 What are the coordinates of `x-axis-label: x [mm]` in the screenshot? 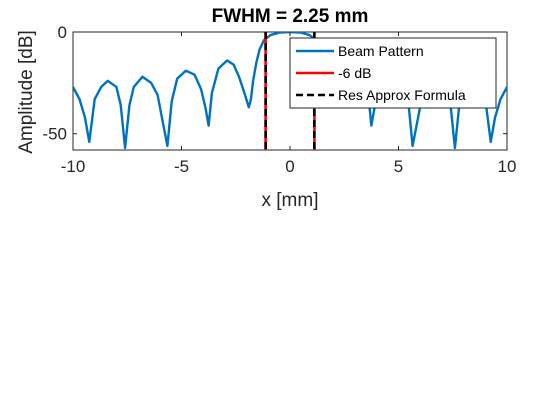 It's located at (290, 200).